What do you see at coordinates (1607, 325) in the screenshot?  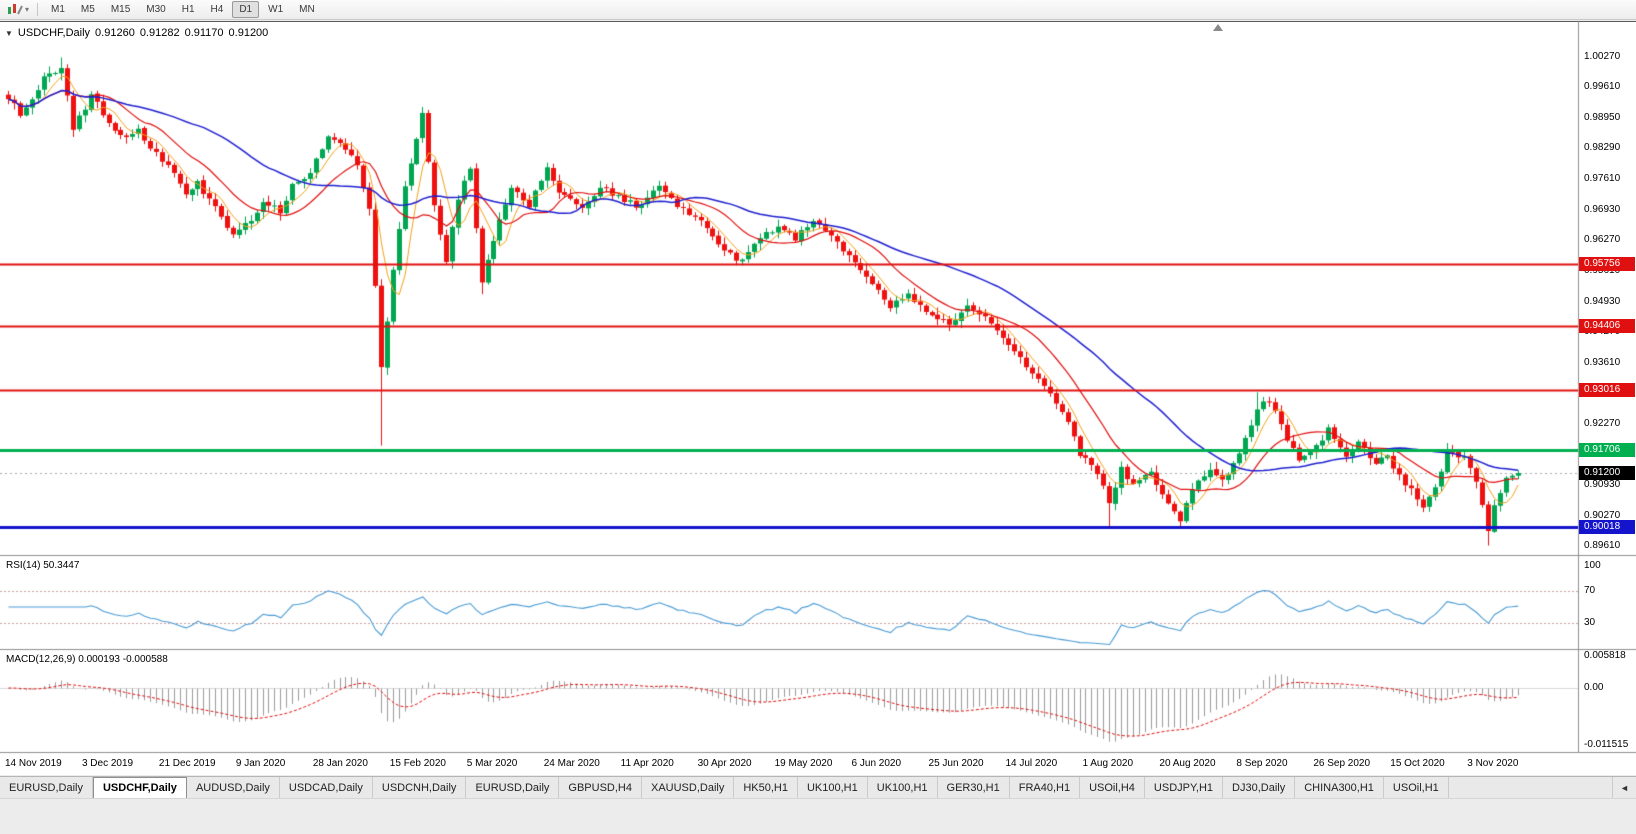 I see `price-line-badge: 0.94406` at bounding box center [1607, 325].